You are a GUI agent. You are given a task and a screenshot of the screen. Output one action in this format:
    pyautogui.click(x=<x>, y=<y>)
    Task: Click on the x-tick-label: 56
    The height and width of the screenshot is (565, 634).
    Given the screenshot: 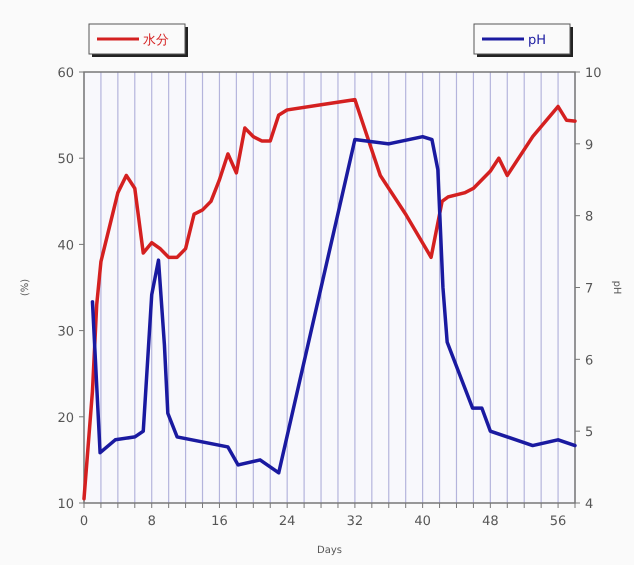 What is the action you would take?
    pyautogui.click(x=558, y=521)
    